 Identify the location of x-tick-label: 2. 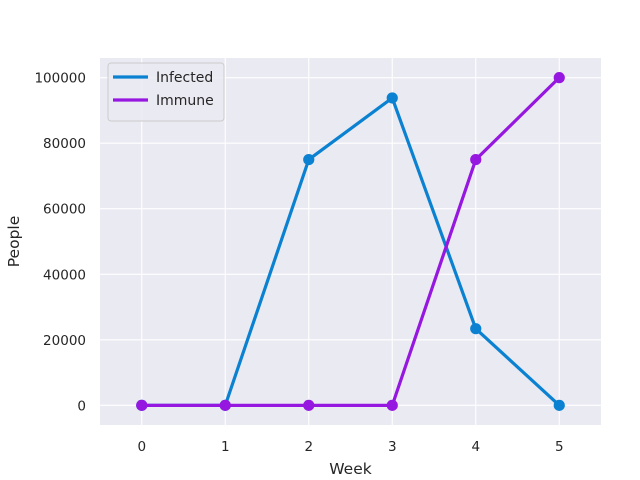
(308, 447).